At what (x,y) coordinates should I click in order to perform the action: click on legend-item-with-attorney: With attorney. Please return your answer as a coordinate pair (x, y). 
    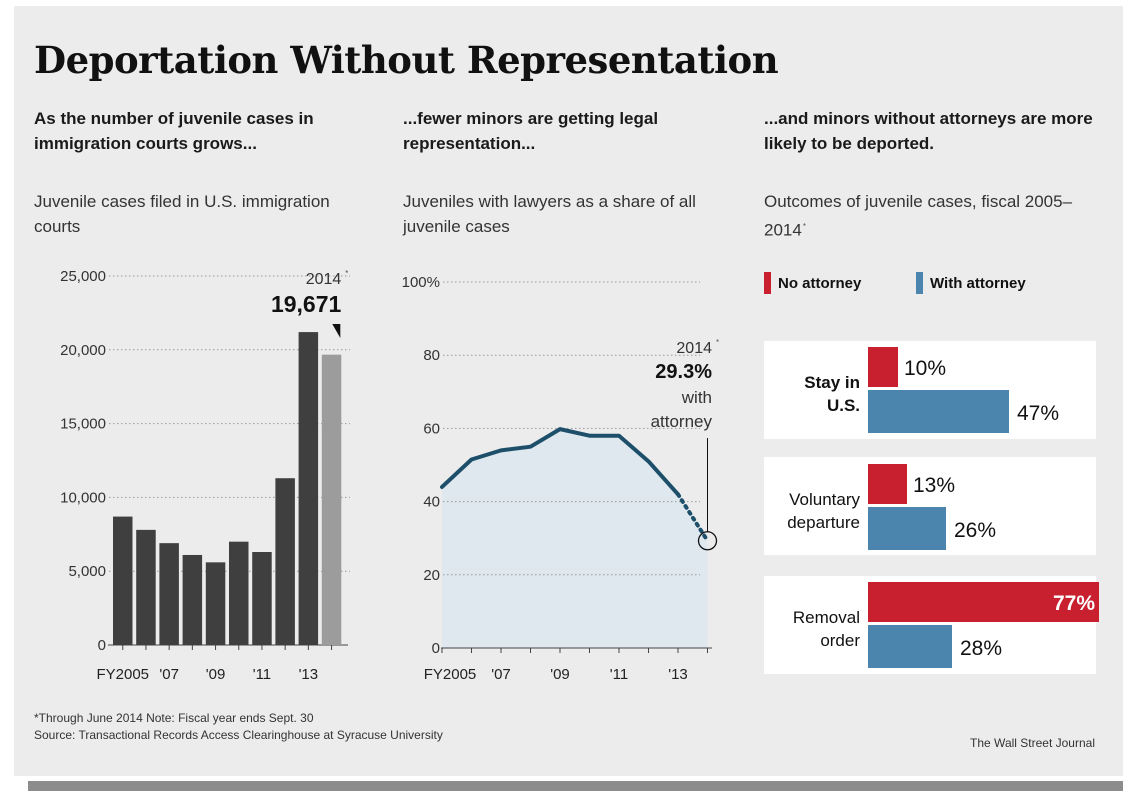
    Looking at the image, I should click on (971, 283).